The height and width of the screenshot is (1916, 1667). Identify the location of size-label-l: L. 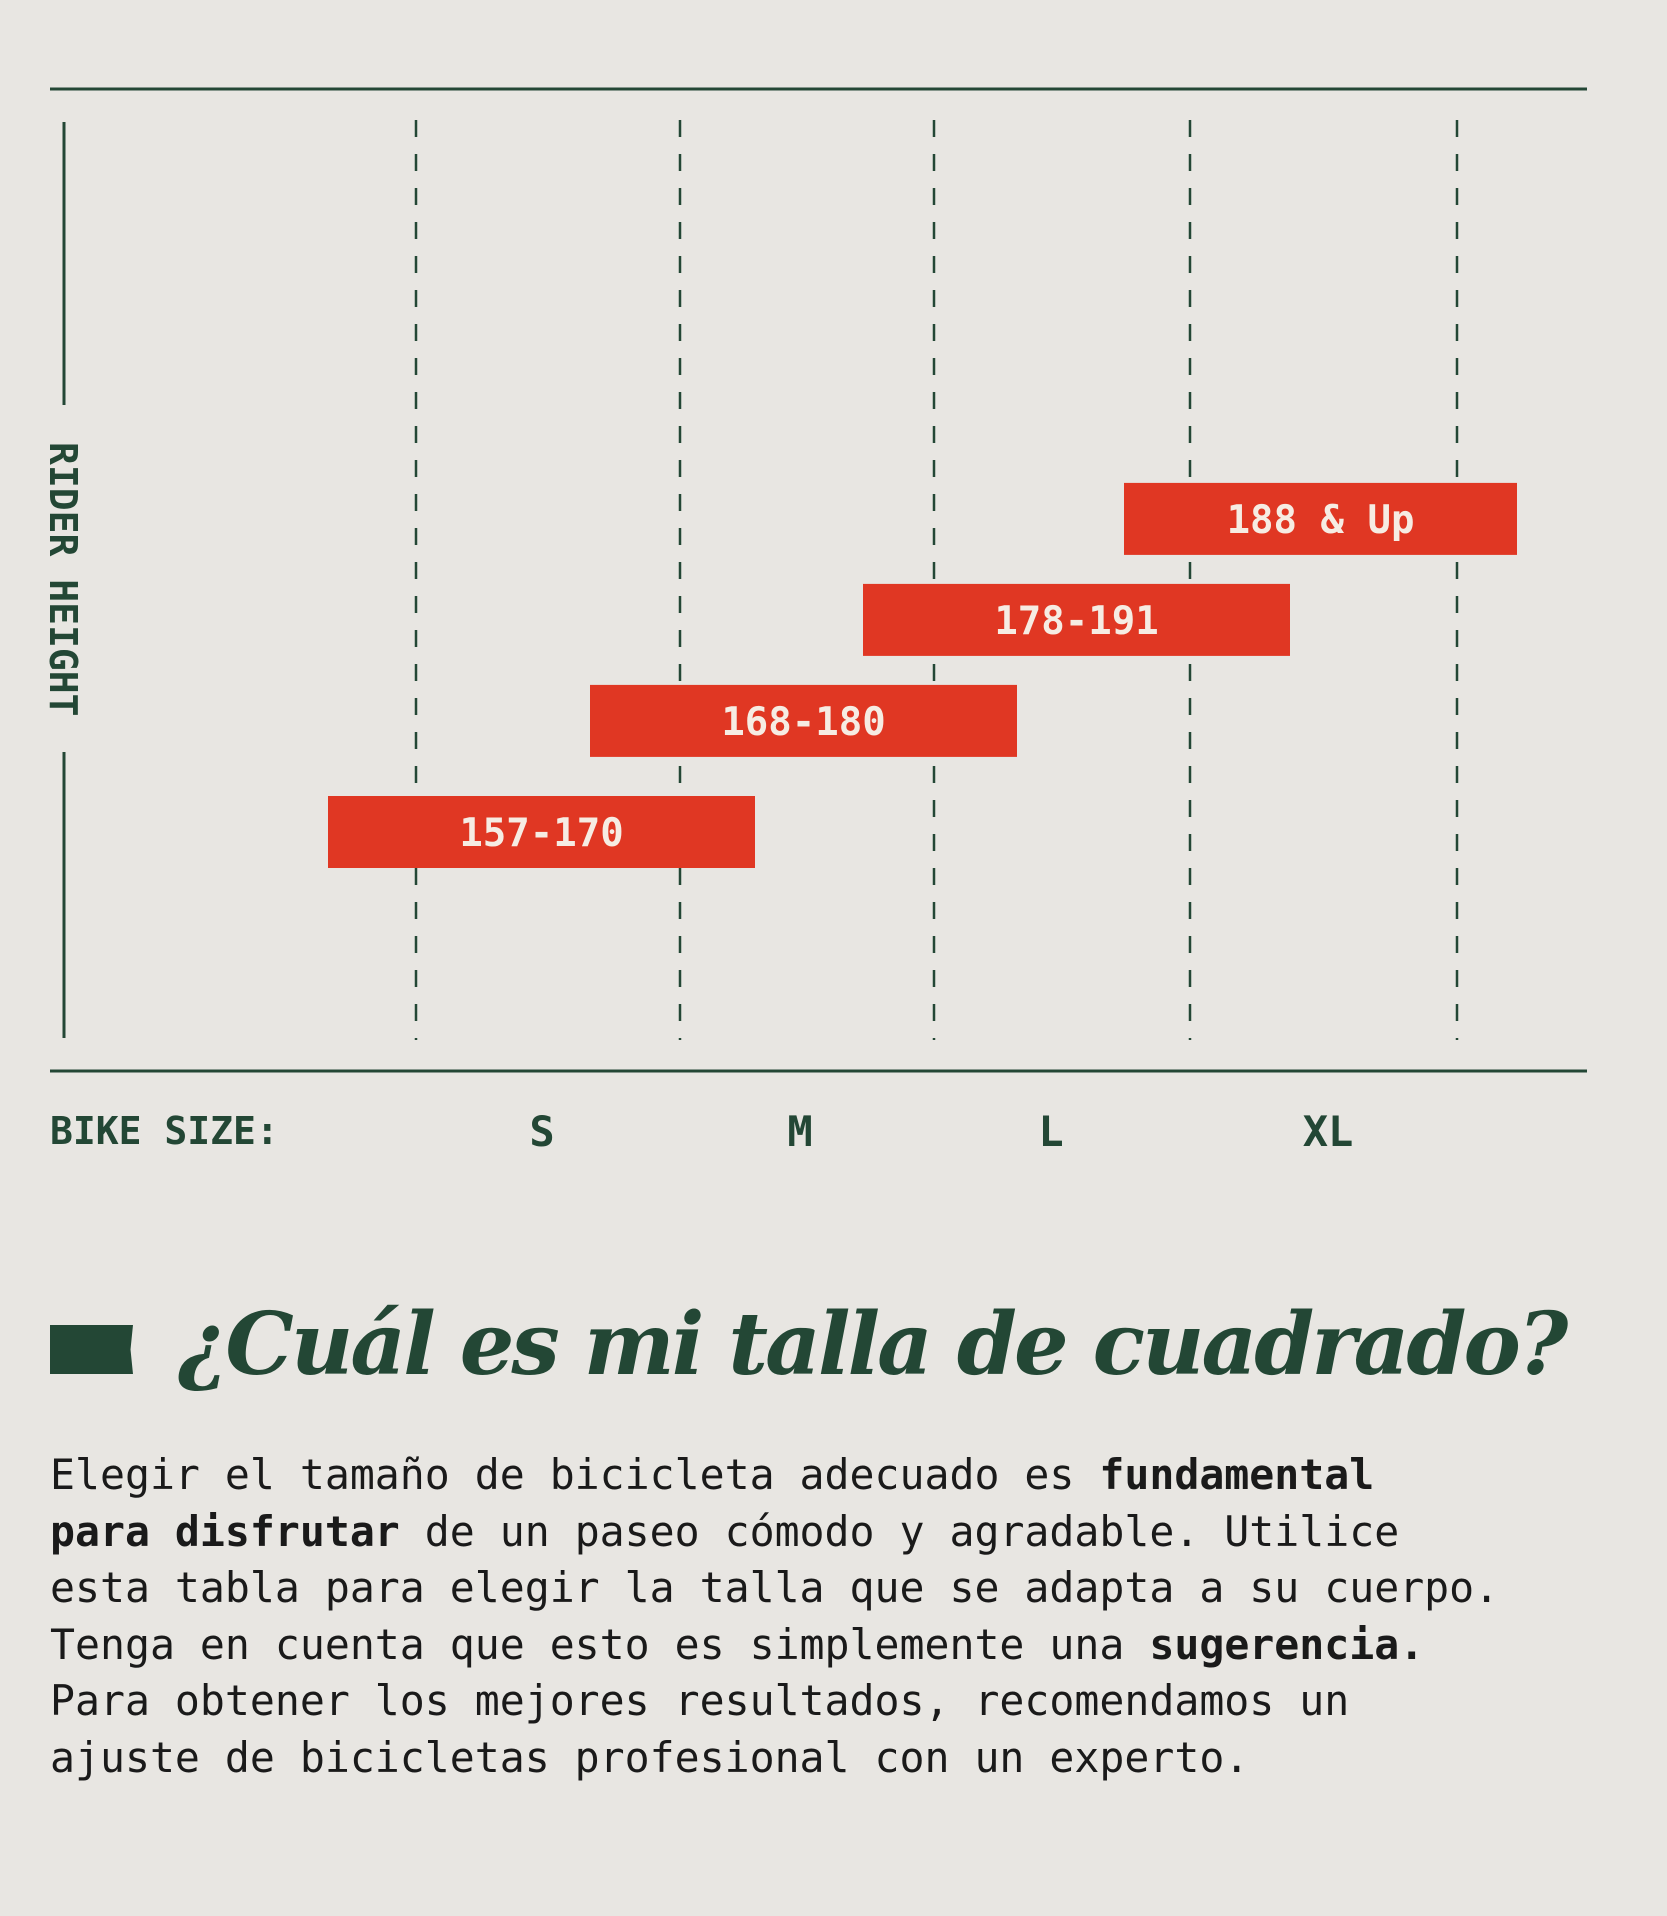
(1050, 1131).